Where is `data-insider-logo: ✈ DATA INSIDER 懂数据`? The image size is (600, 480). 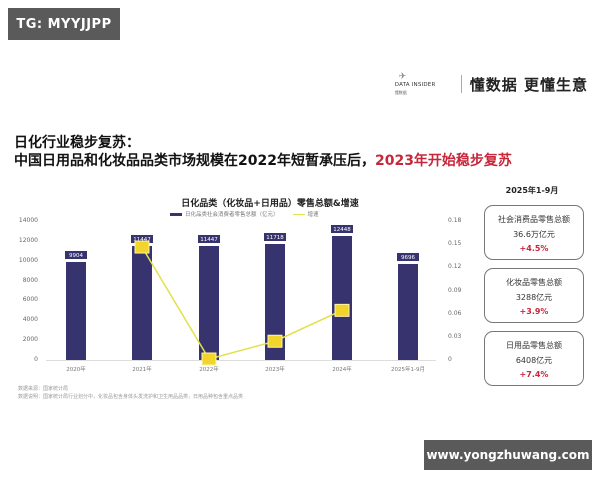
data-insider-logo: ✈ DATA INSIDER 懂数据 is located at coordinates (426, 84).